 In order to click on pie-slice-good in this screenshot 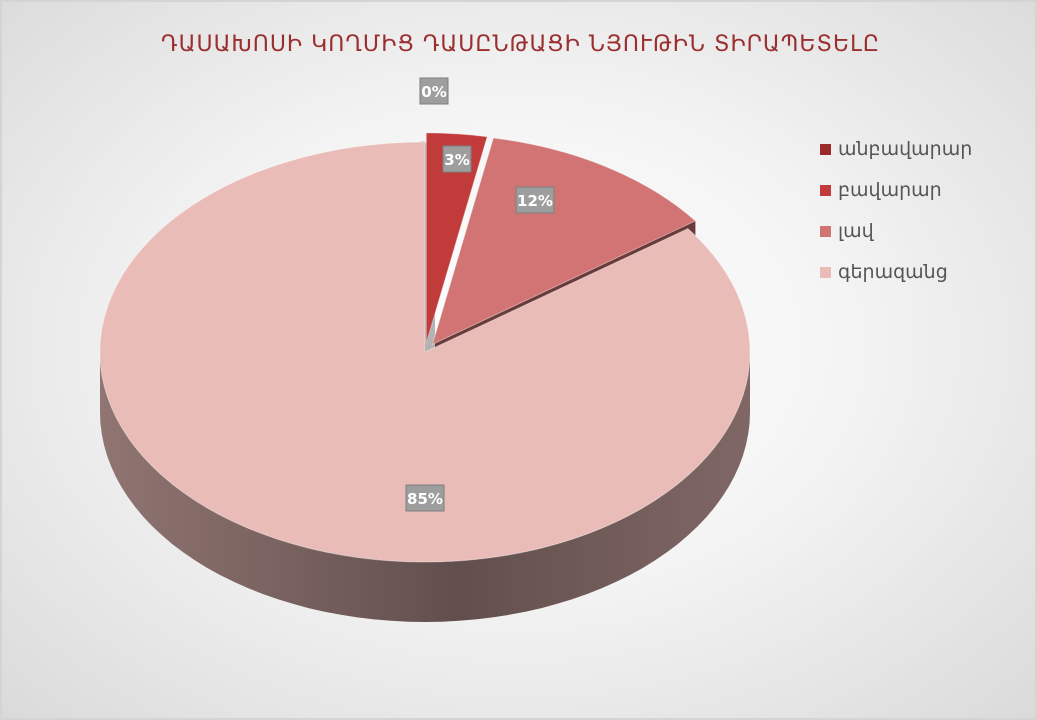, I will do `click(564, 241)`.